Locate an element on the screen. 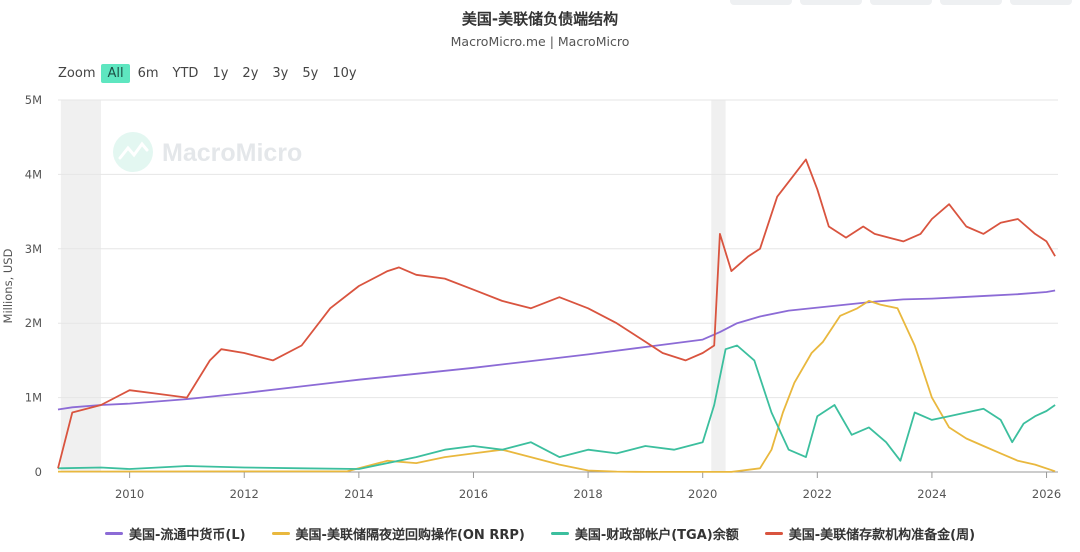 The height and width of the screenshot is (552, 1080). legend-label: 美国-美联储隔夜逆回购操作(ON RRP) is located at coordinates (410, 535).